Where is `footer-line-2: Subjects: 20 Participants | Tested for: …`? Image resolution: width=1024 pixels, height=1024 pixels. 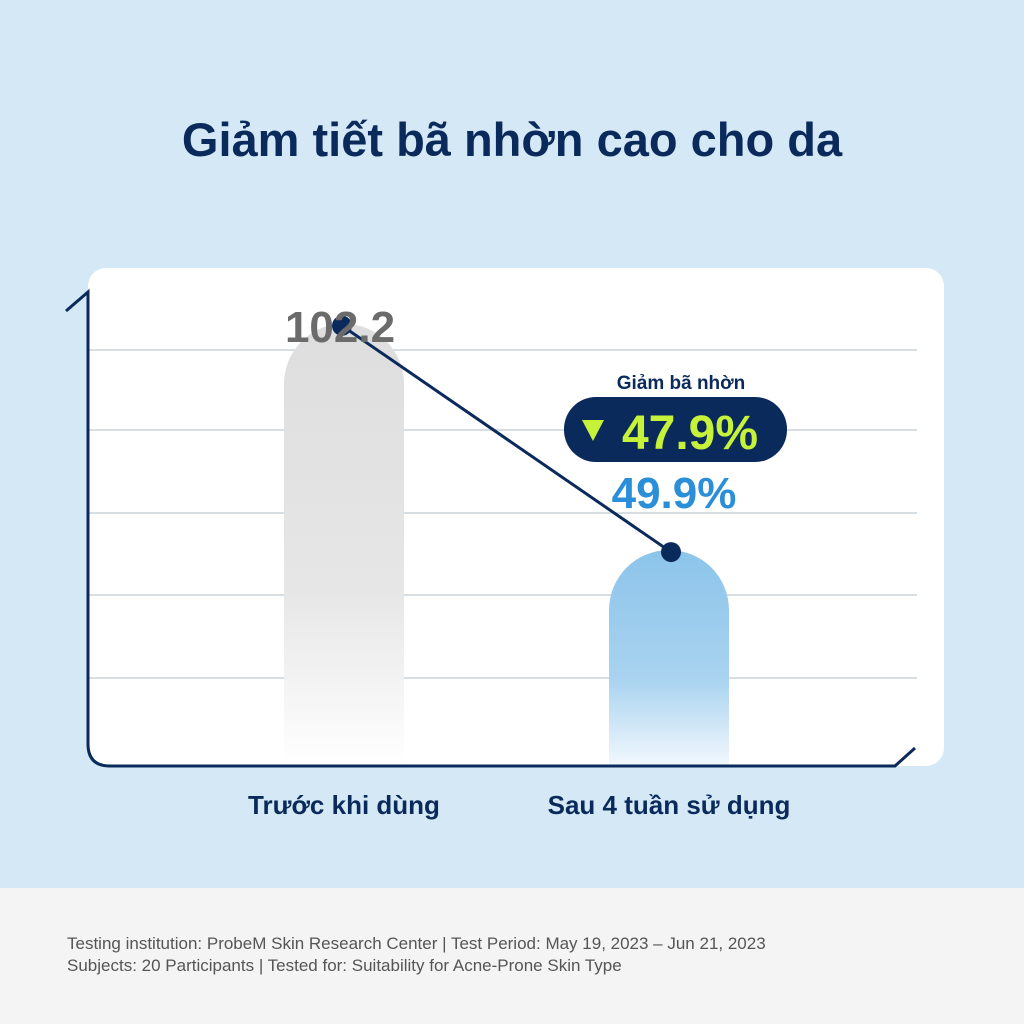 footer-line-2: Subjects: 20 Participants | Tested for: … is located at coordinates (344, 965).